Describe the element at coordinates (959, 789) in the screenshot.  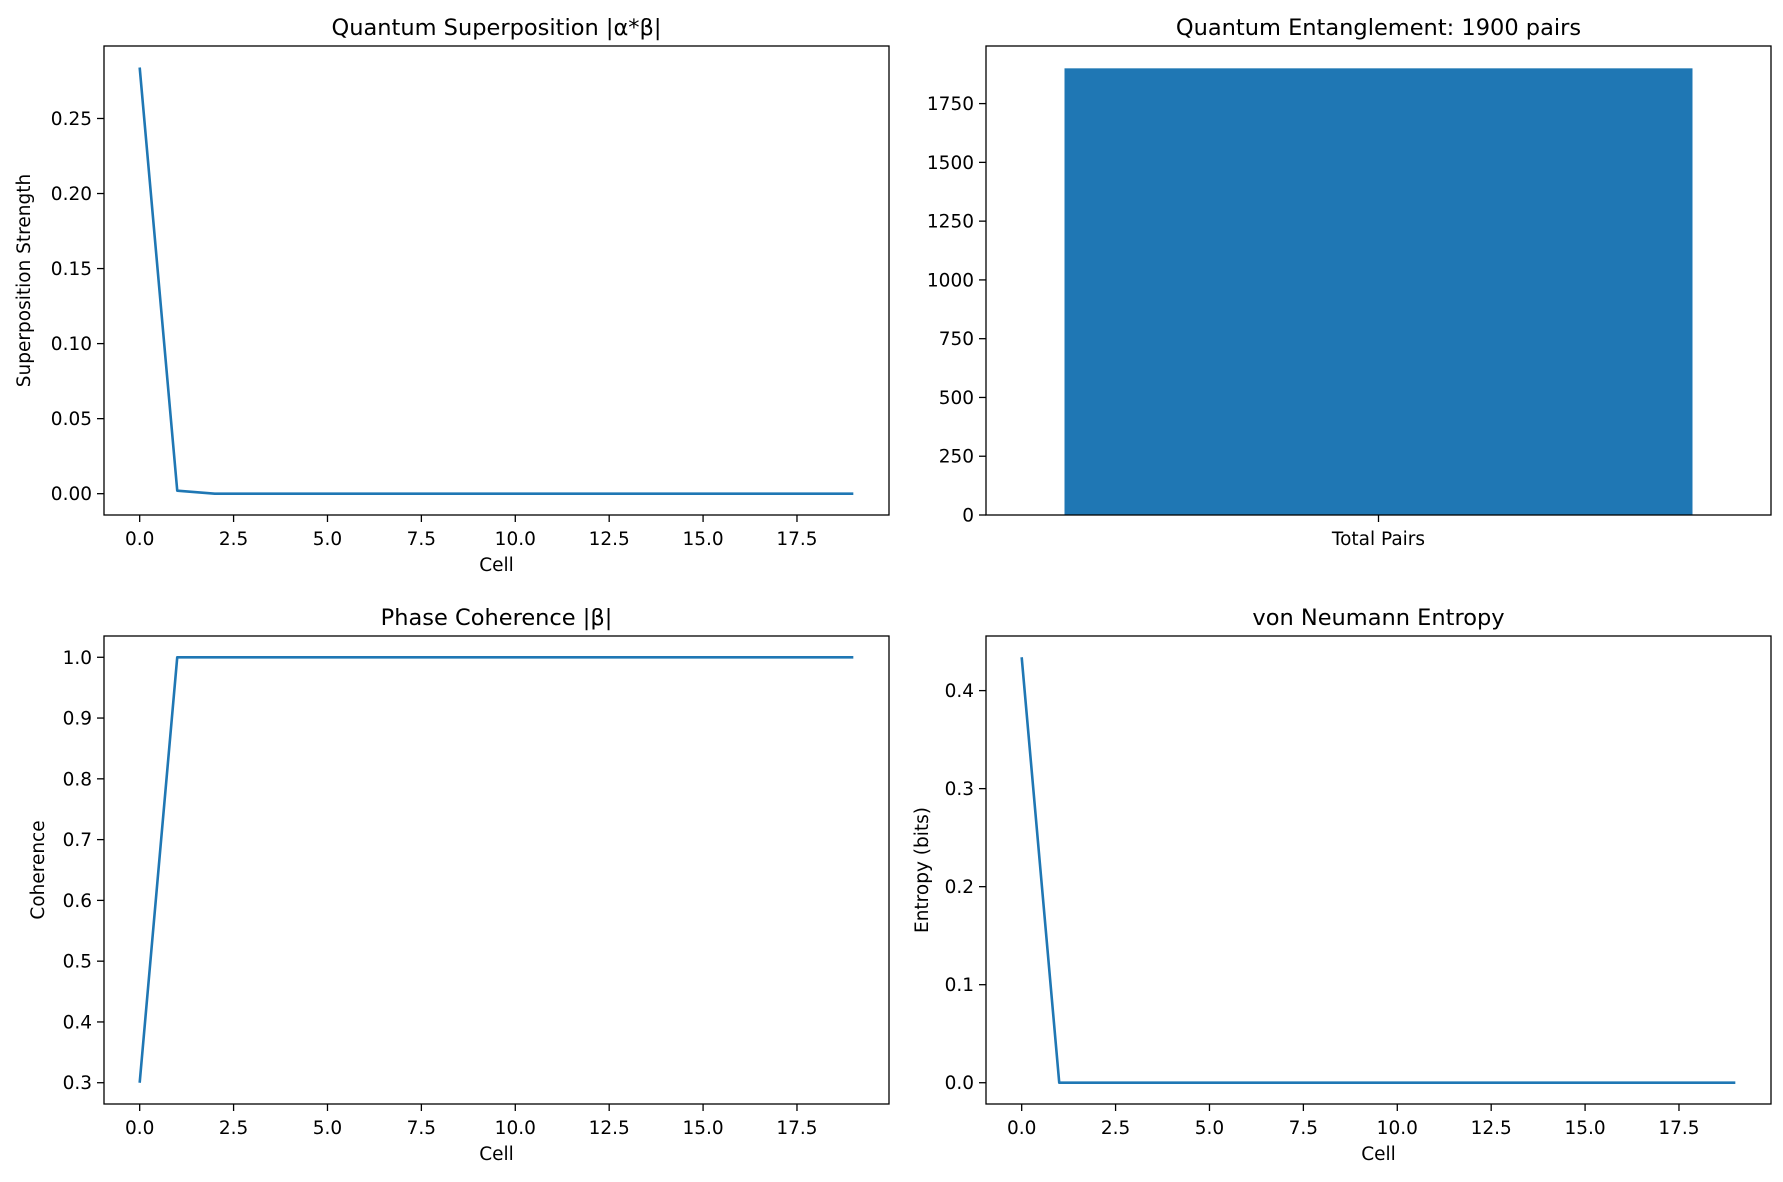
I see `y-tick-label-4-4: 0.3` at that location.